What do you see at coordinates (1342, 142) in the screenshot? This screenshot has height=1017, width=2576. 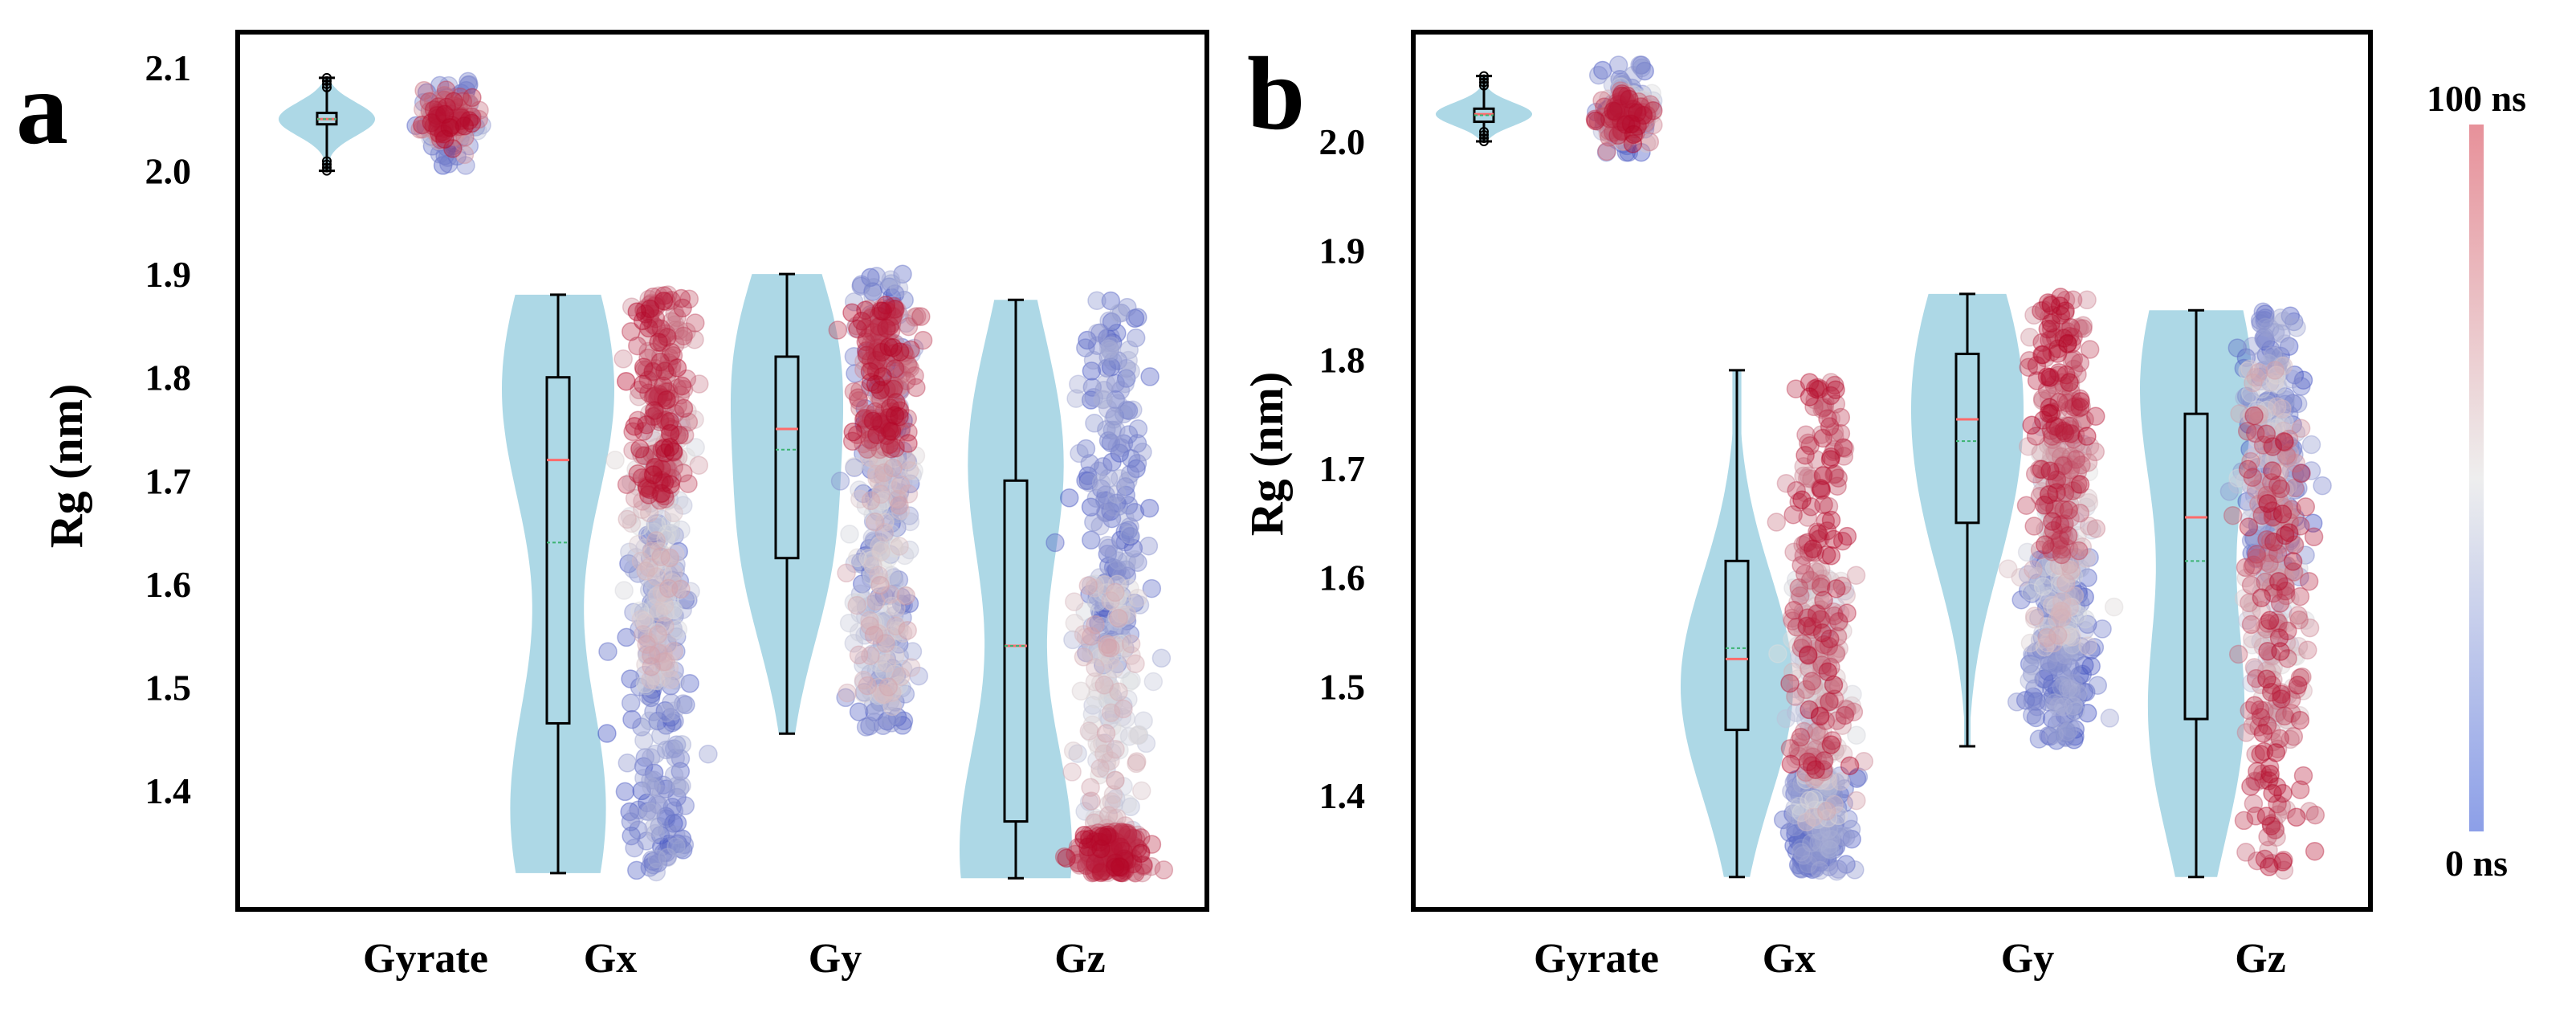 I see `y-tick-label: 2.0` at bounding box center [1342, 142].